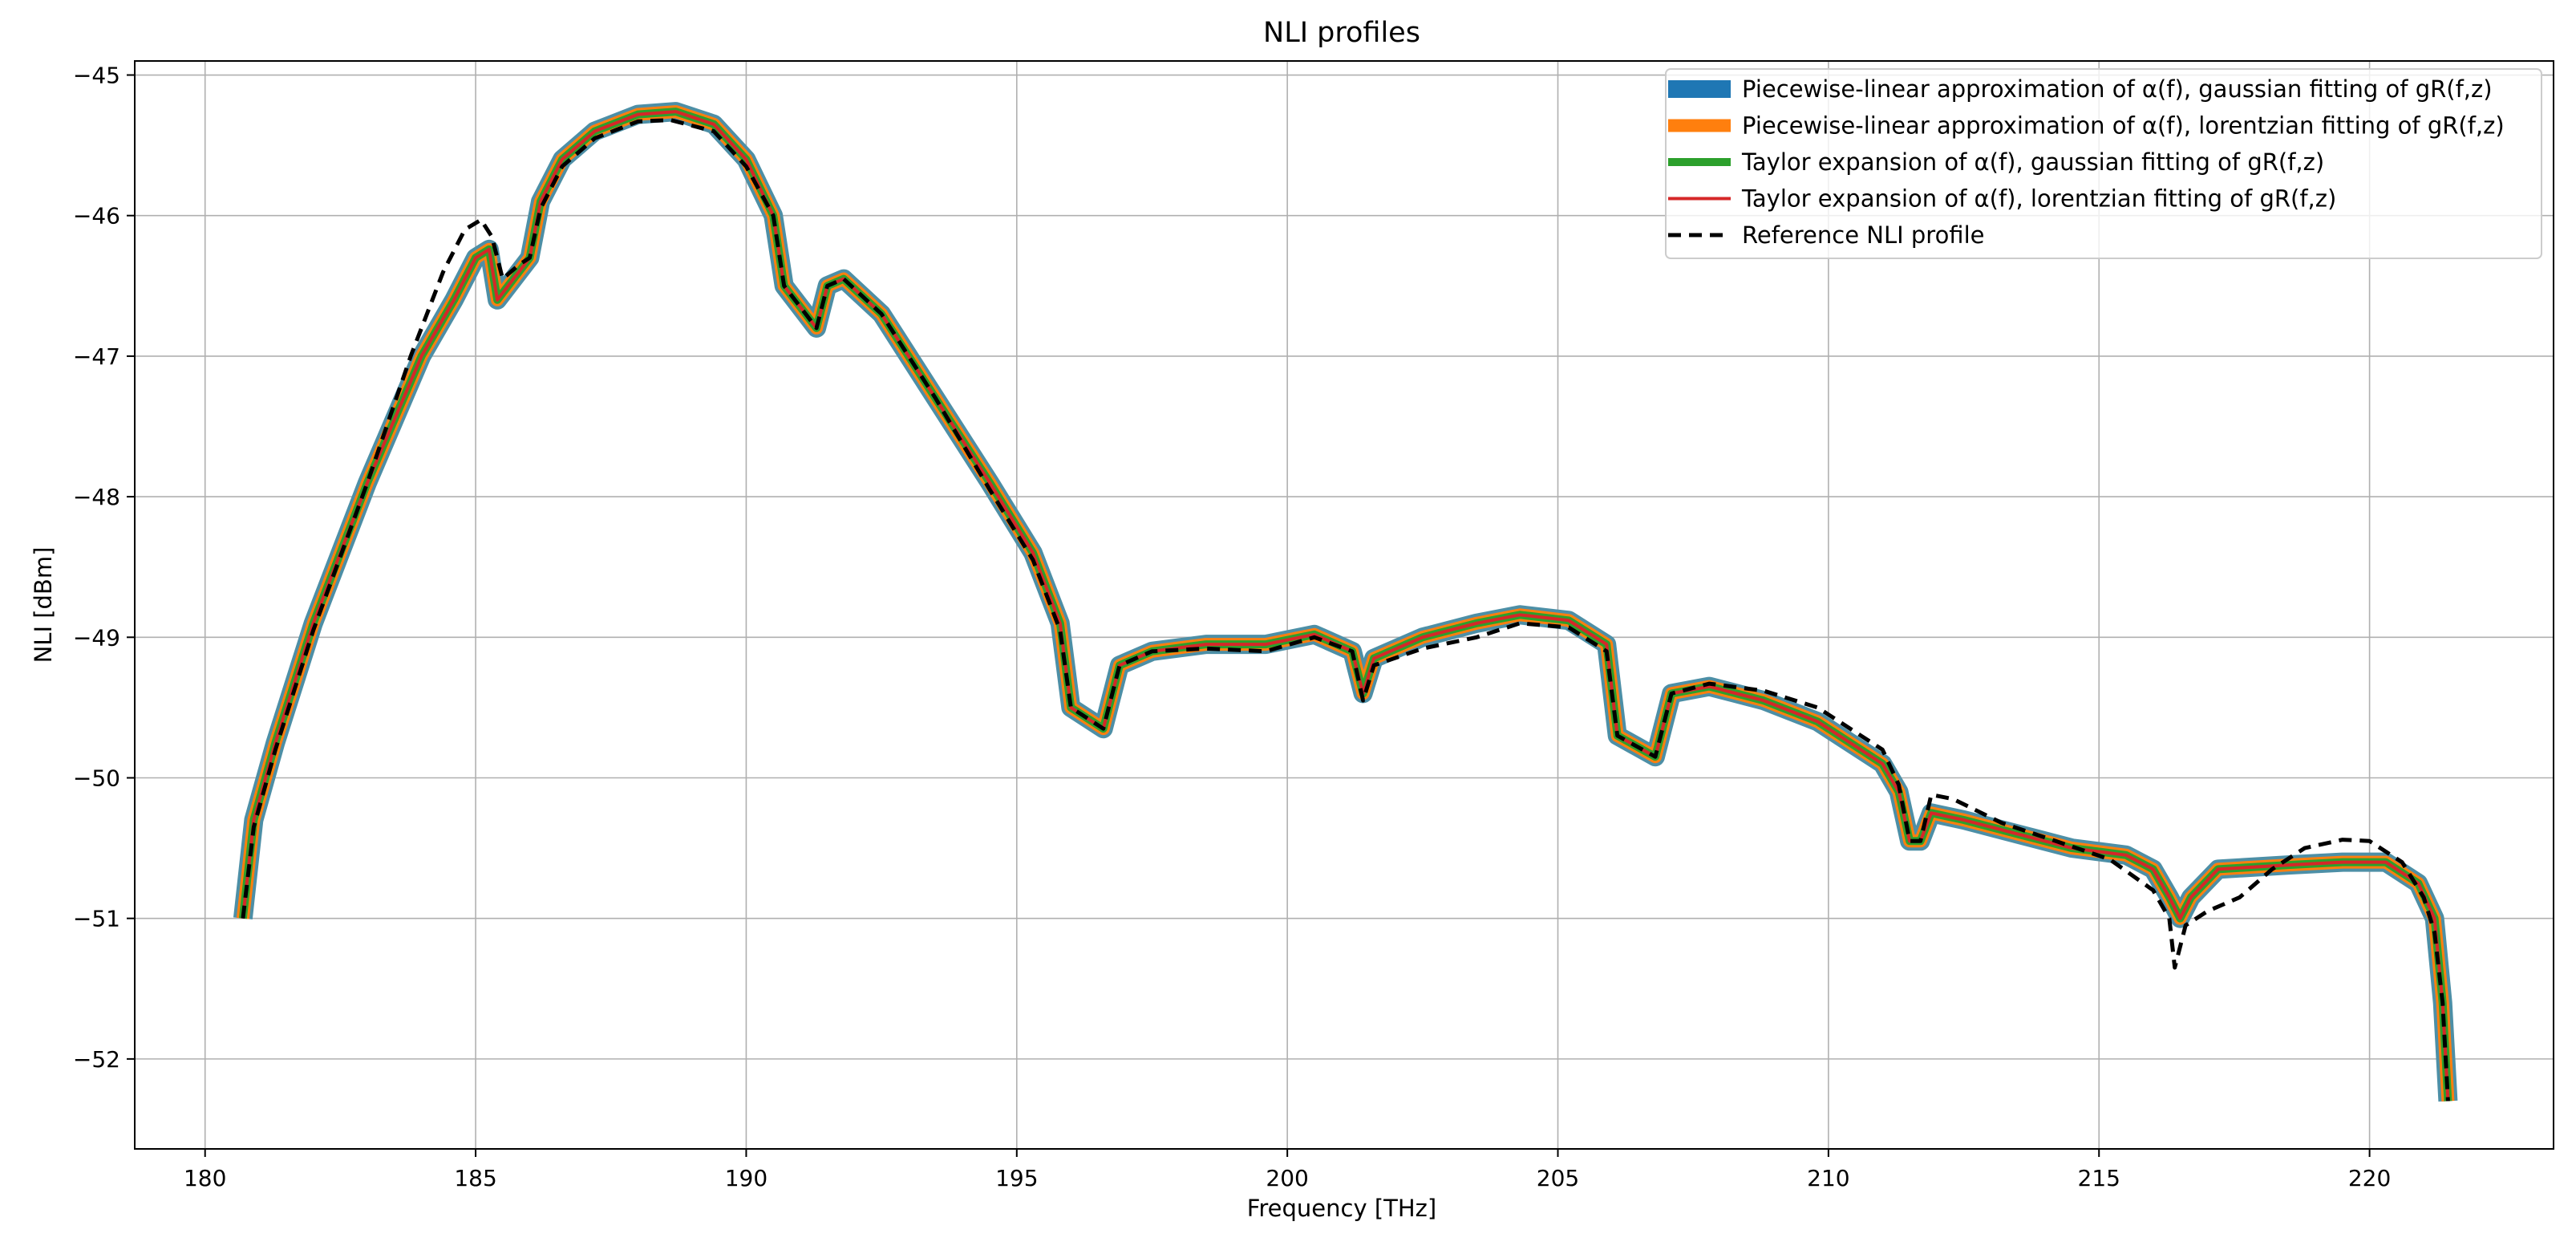  Describe the element at coordinates (1558, 1178) in the screenshot. I see `x-tick-label: 205` at that location.